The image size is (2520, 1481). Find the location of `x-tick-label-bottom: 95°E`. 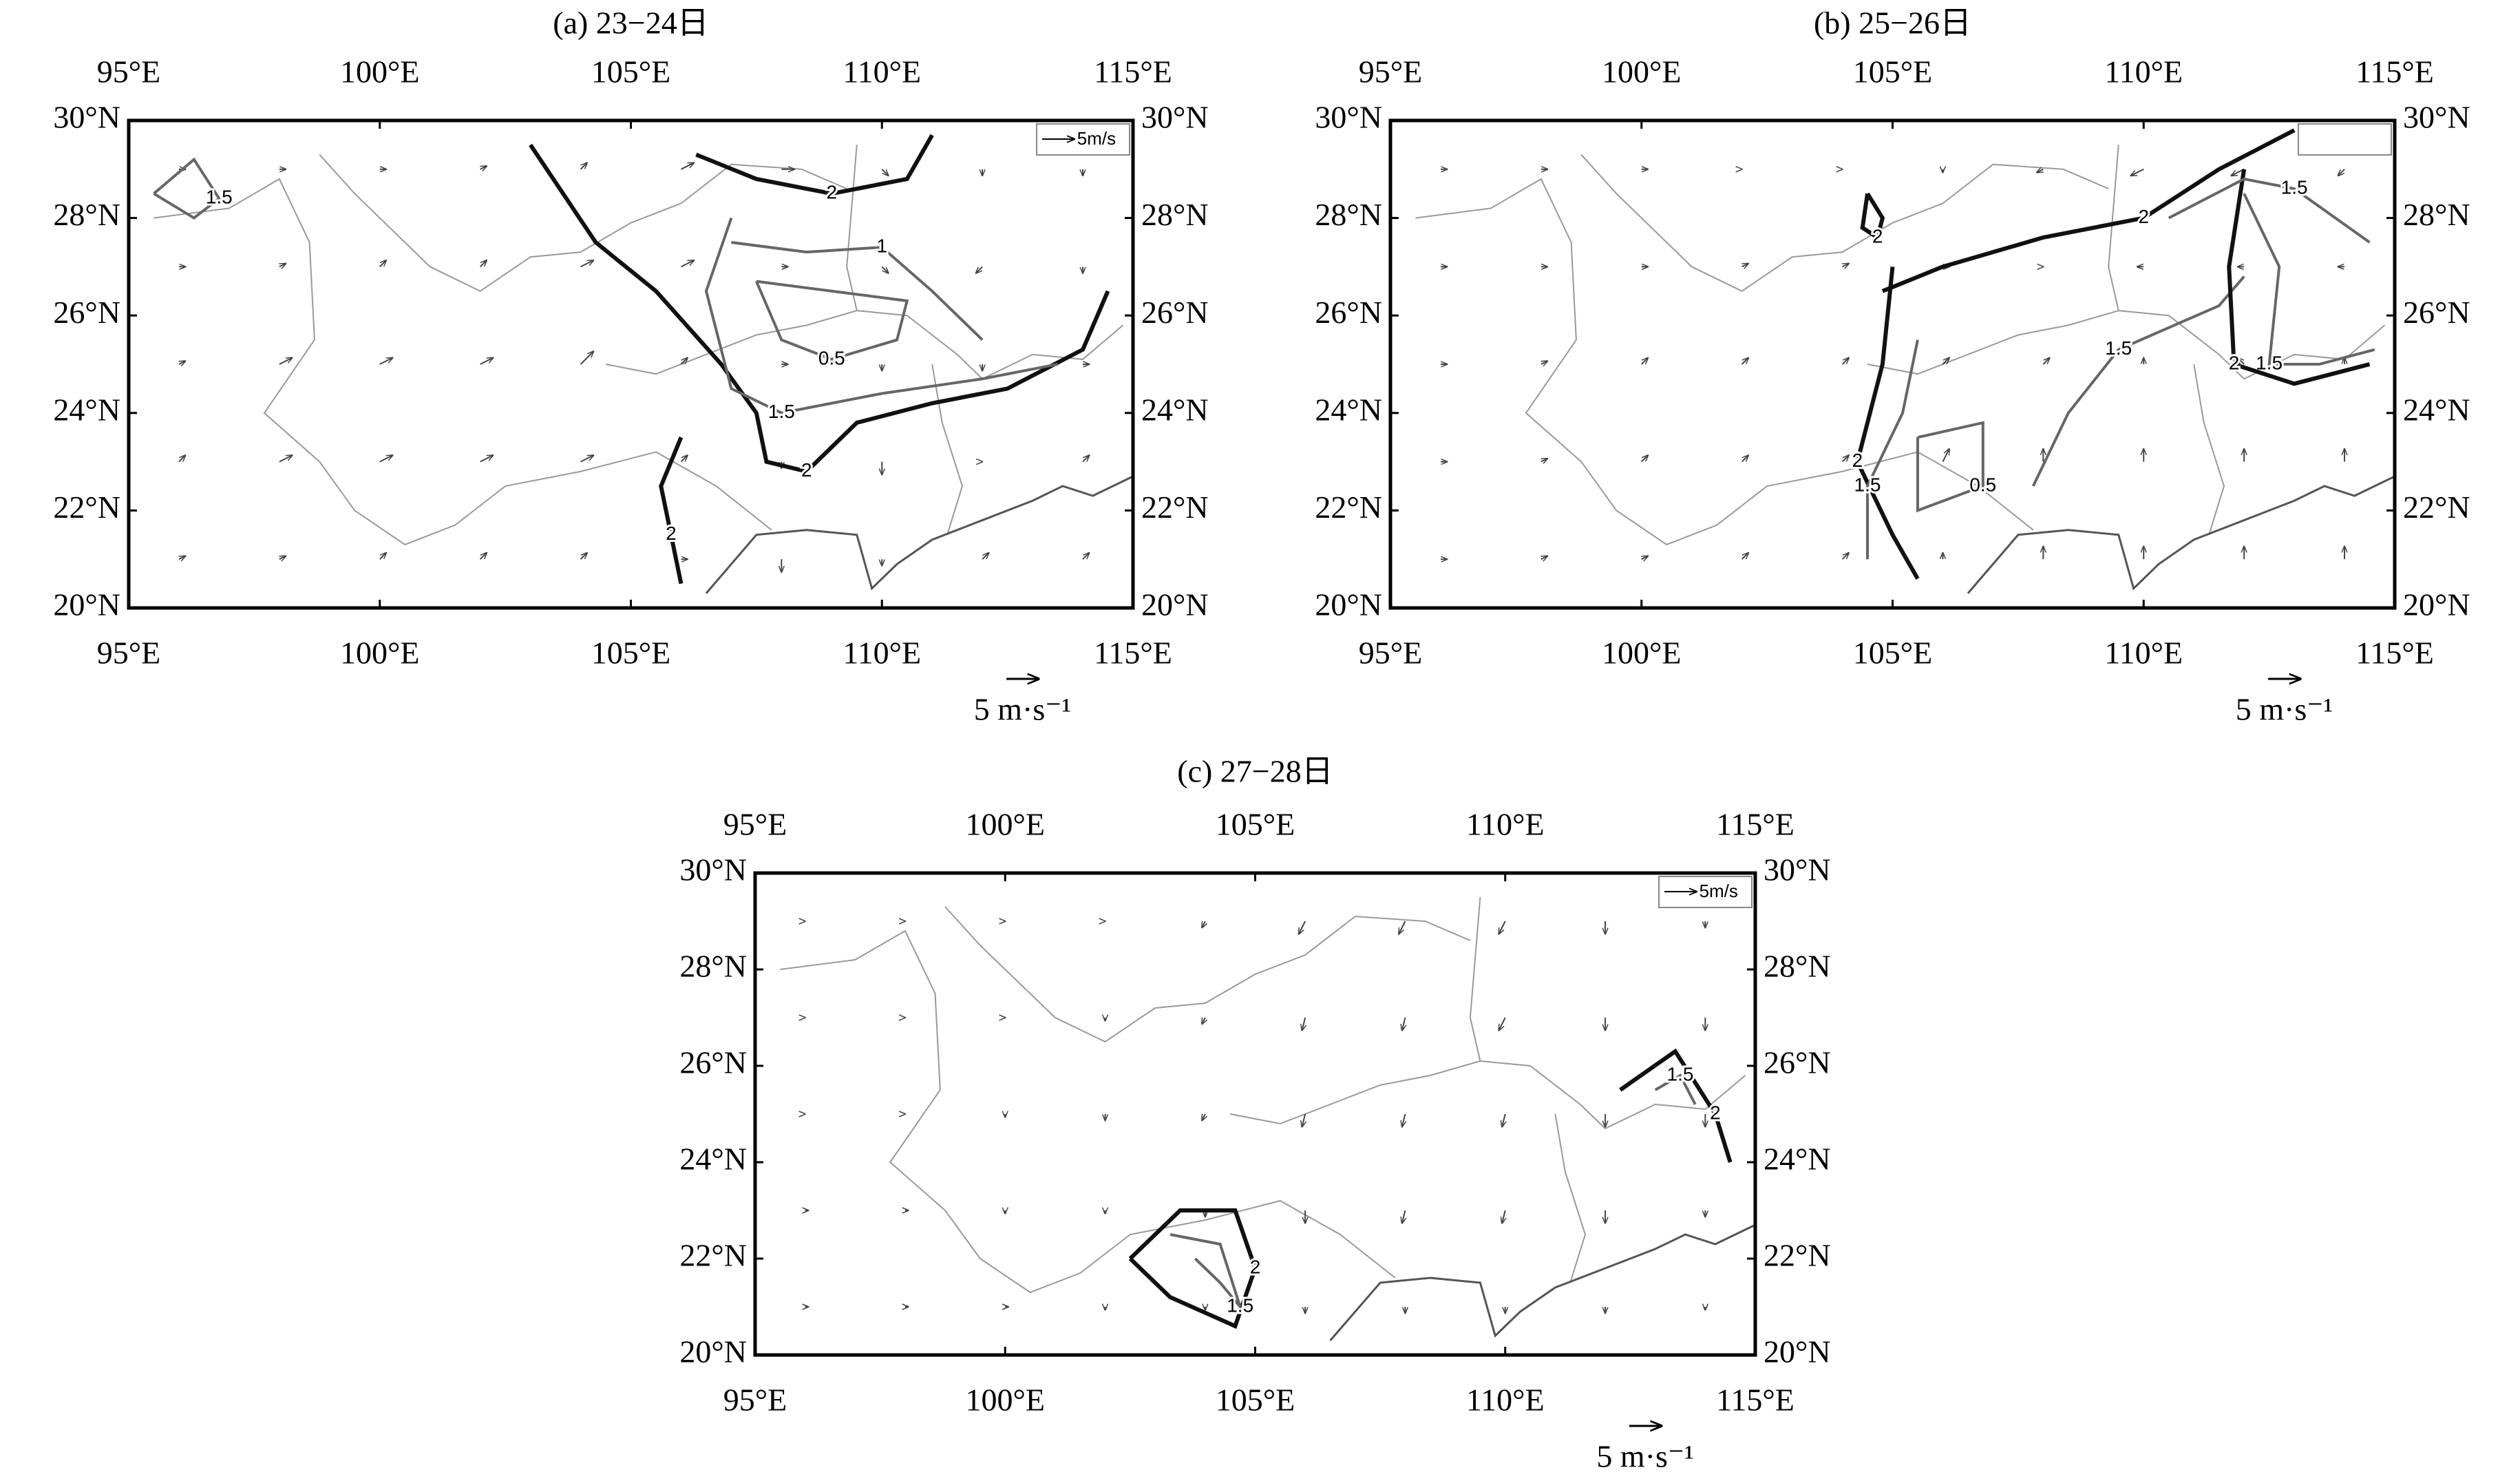

x-tick-label-bottom: 95°E is located at coordinates (755, 1400).